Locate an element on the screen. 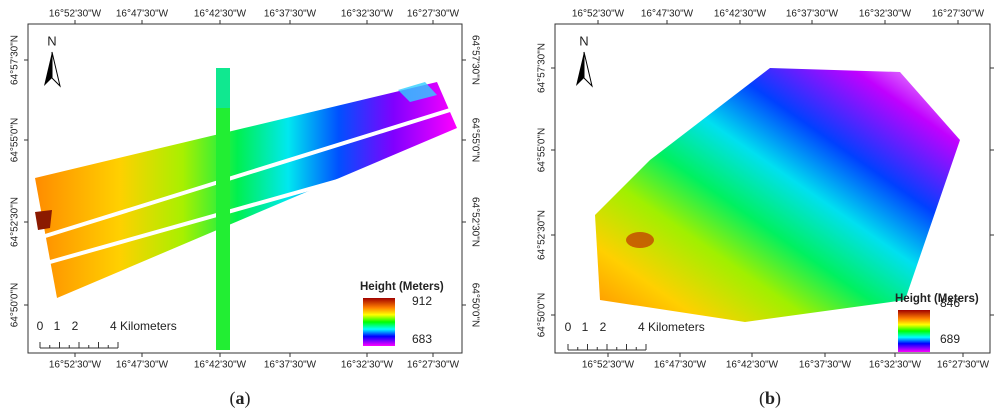  caption: (a) is located at coordinates (240, 398).